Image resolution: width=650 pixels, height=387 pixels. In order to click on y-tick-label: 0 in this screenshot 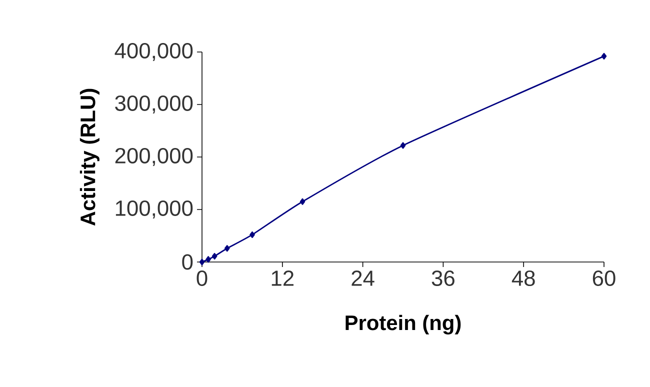, I will do `click(187, 262)`.